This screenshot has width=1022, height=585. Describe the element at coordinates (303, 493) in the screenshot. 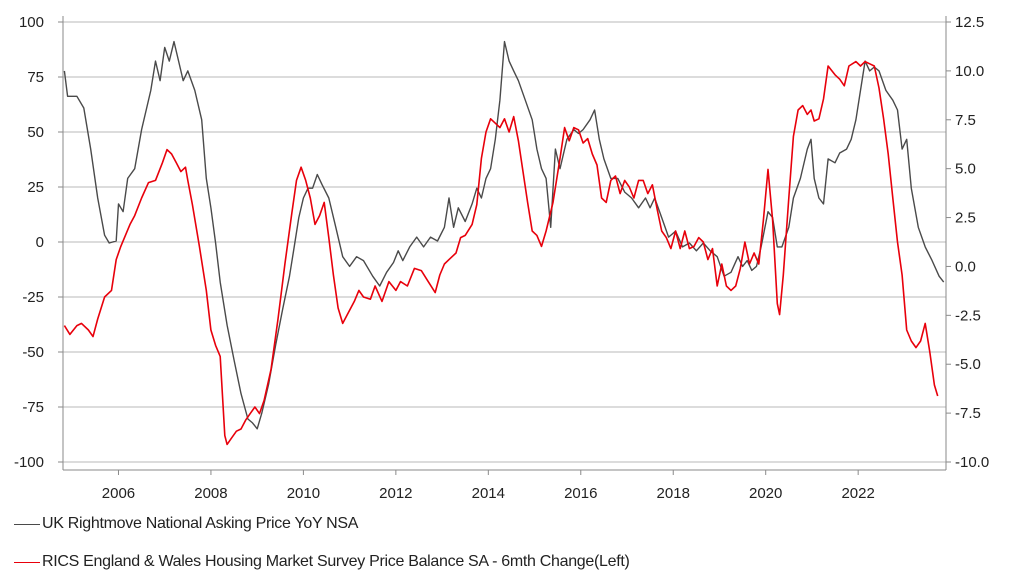

I see `x-tick-label: 2010` at that location.